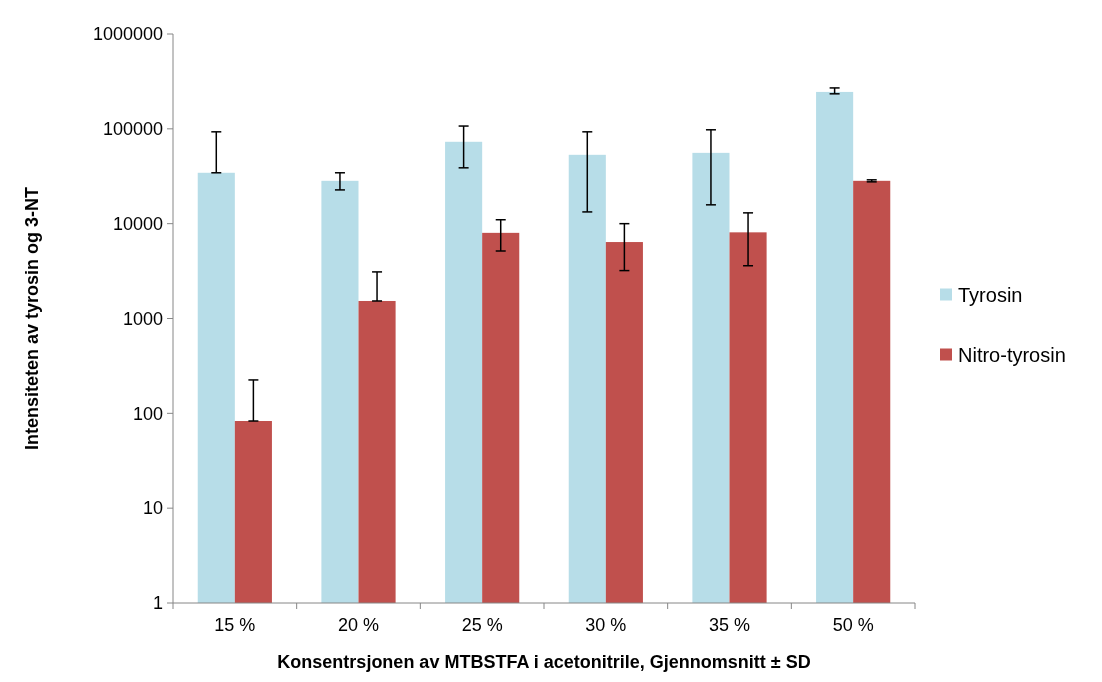 This screenshot has height=682, width=1102. What do you see at coordinates (127, 34) in the screenshot?
I see `y-tick-label: 1000000` at bounding box center [127, 34].